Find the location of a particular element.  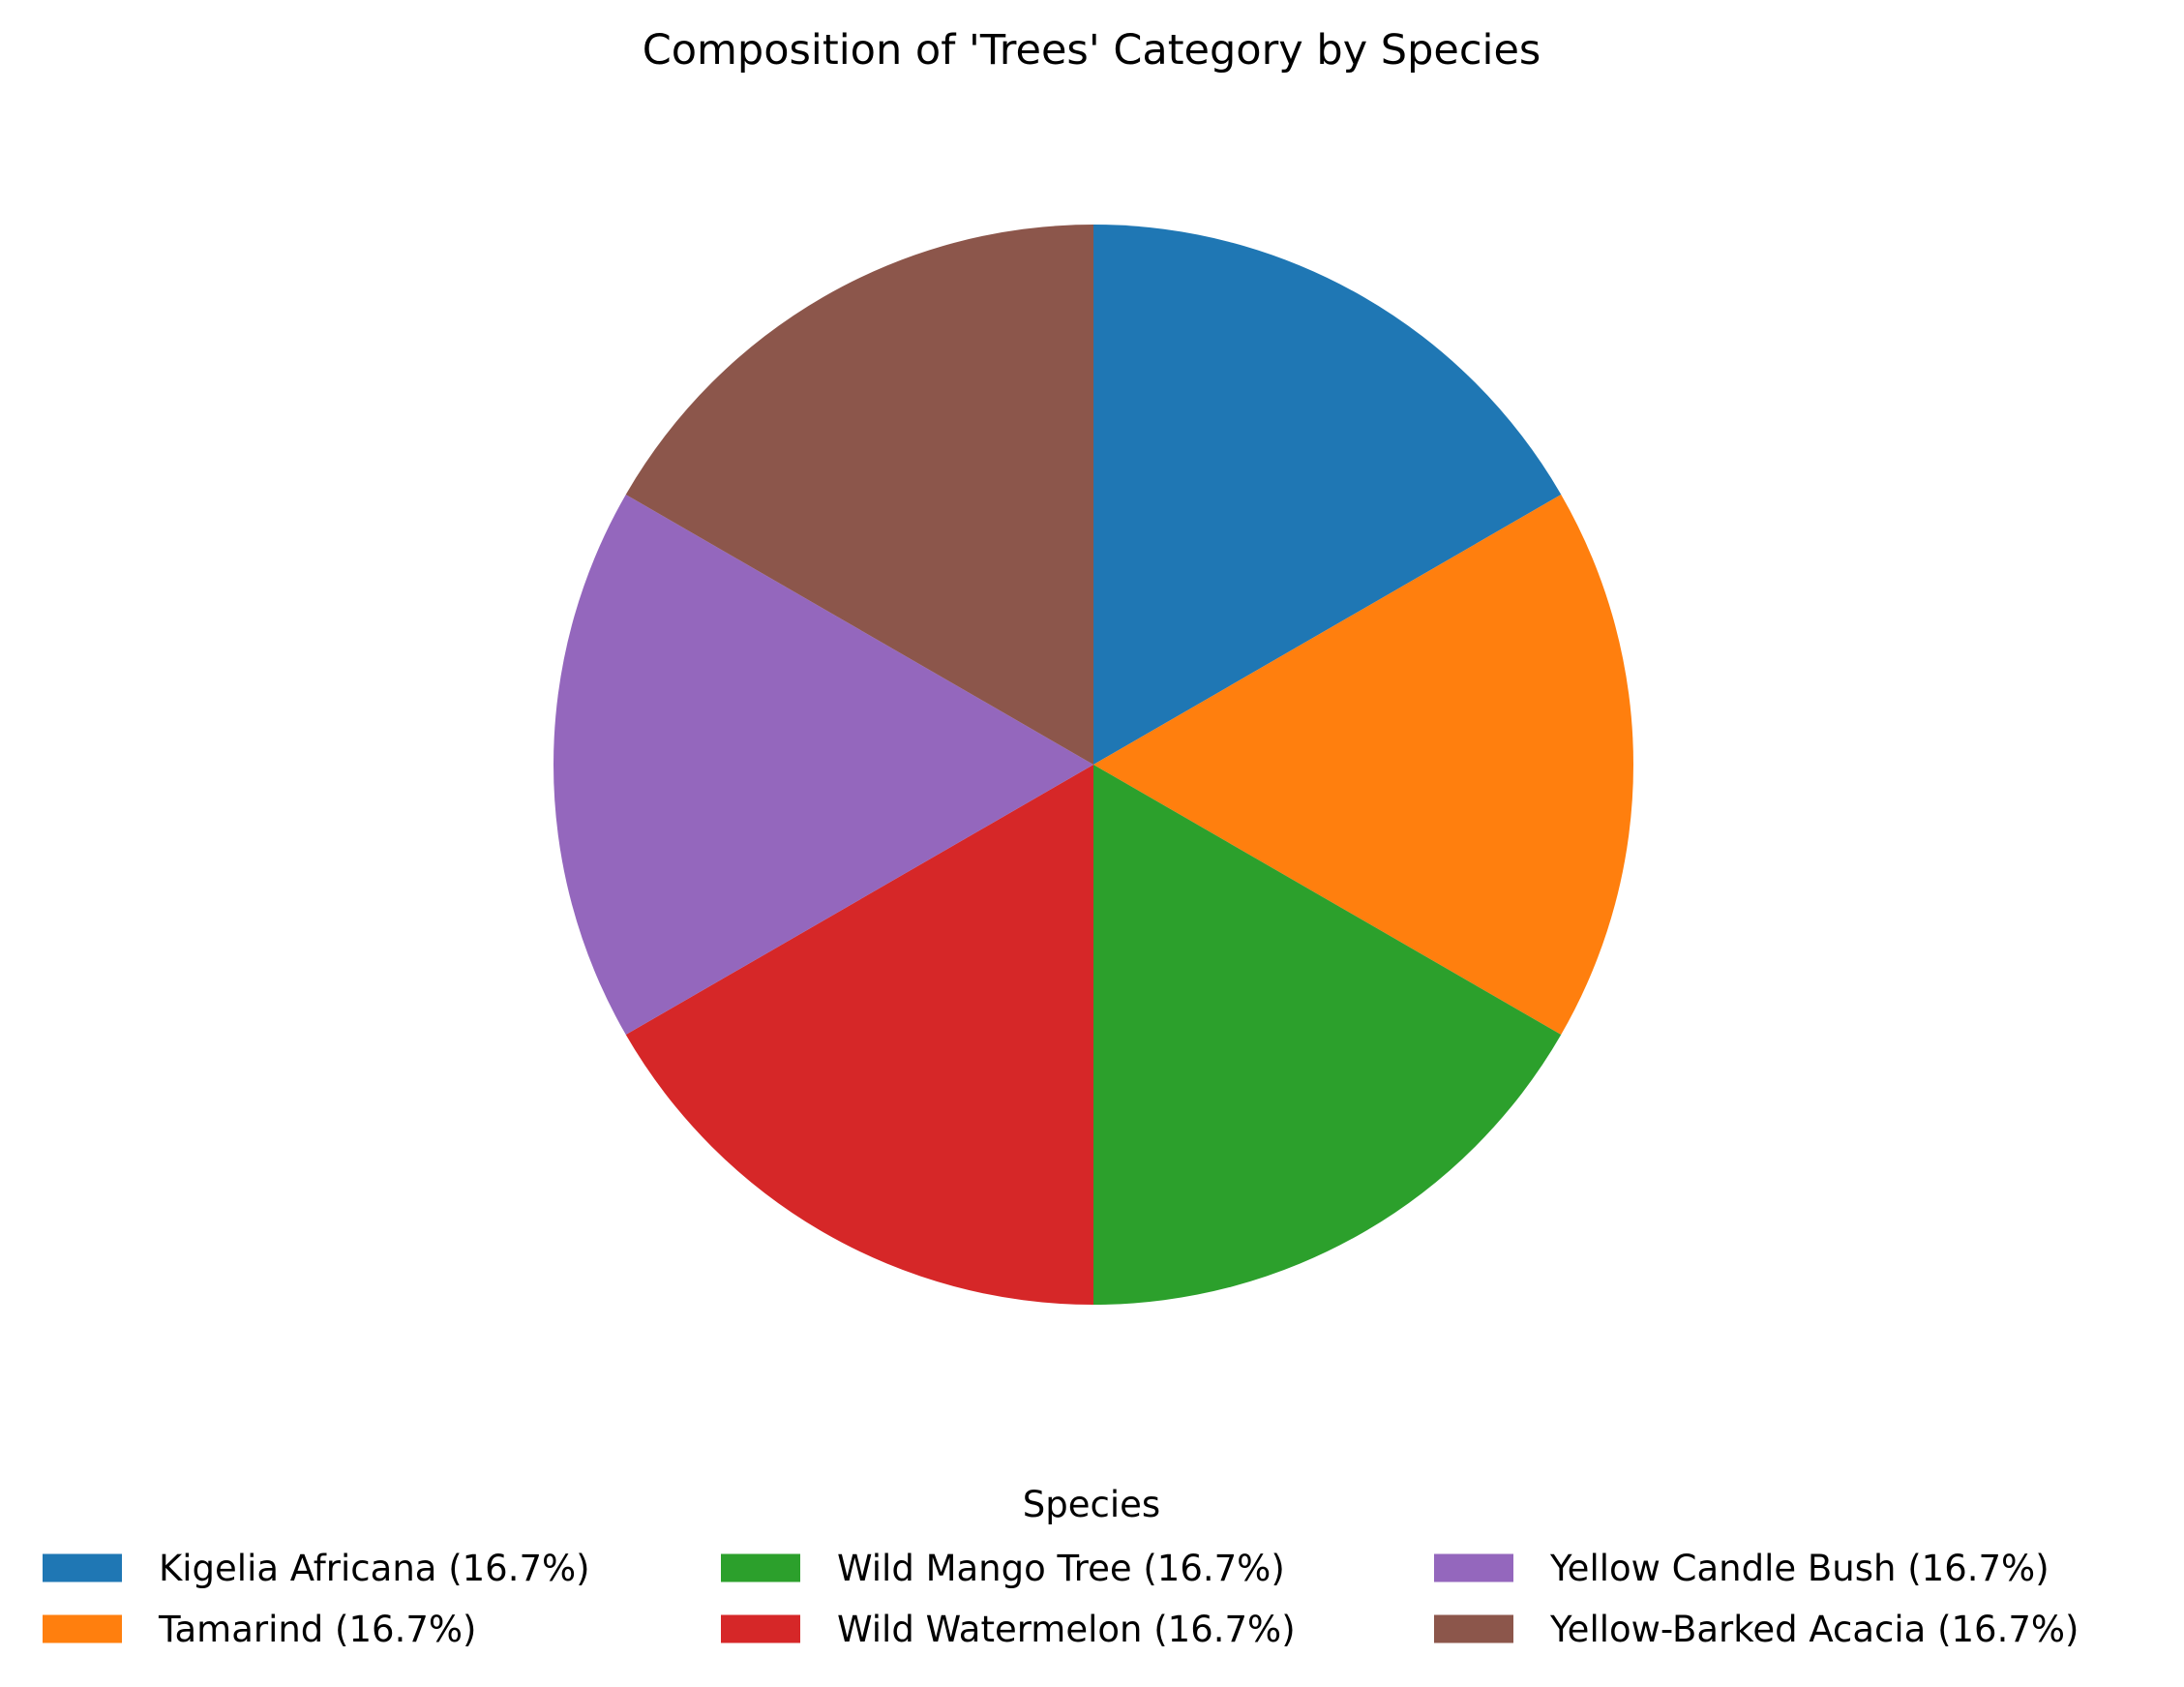

pie-slice-wild-mango-tree is located at coordinates (1327, 1035).